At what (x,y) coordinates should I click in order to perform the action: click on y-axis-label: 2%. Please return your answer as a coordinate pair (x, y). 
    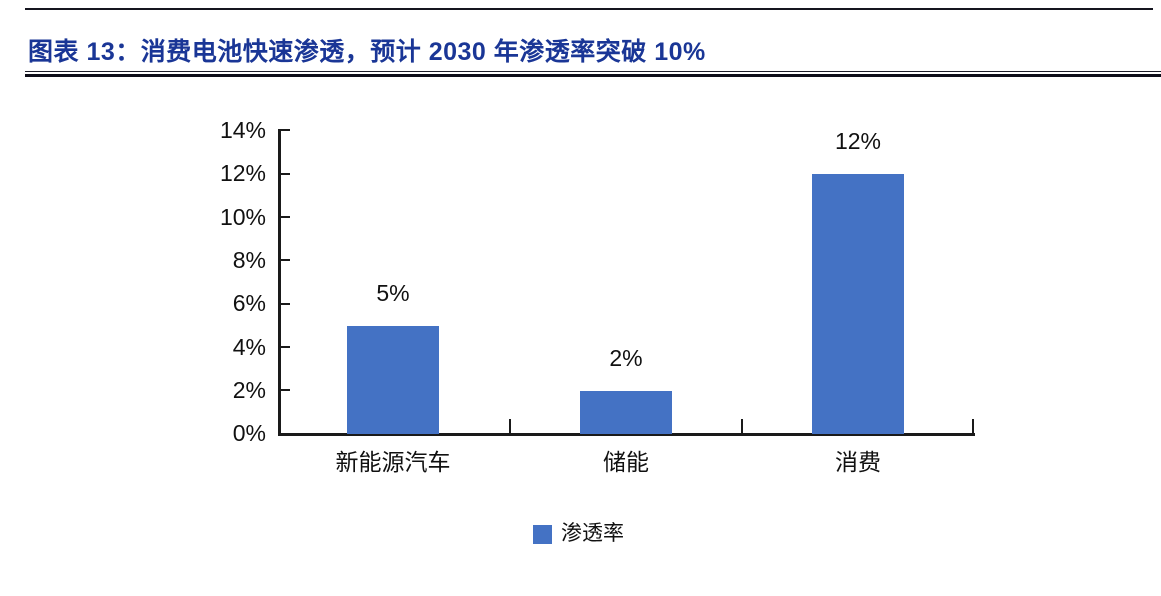
    Looking at the image, I should click on (249, 390).